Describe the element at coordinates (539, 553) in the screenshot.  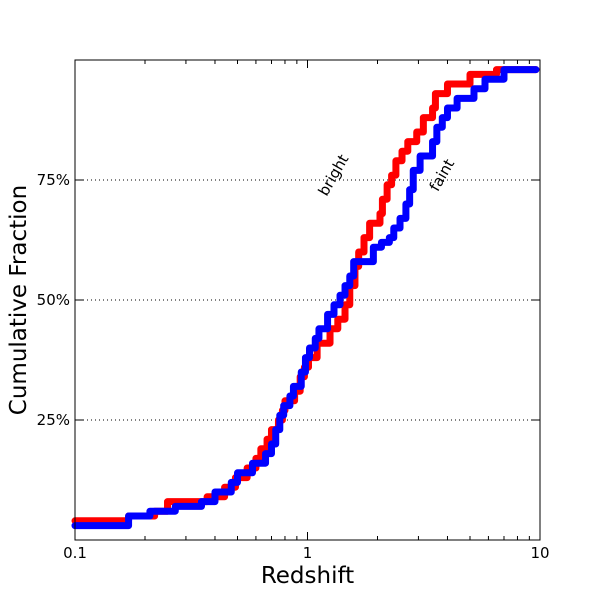
I see `x-tick-label: 10` at that location.